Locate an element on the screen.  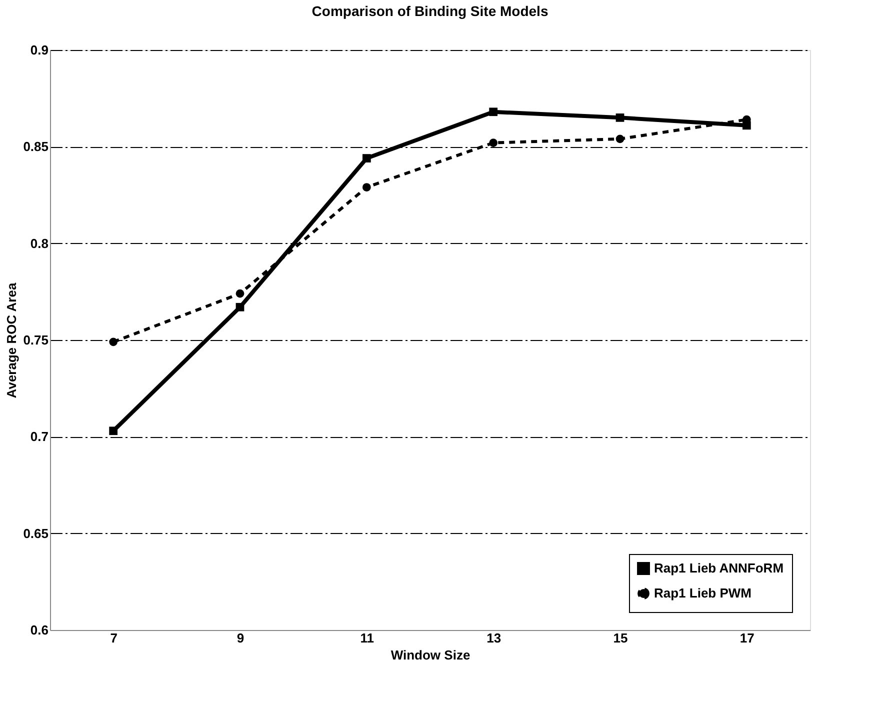
x-tick-label: 15 is located at coordinates (620, 638).